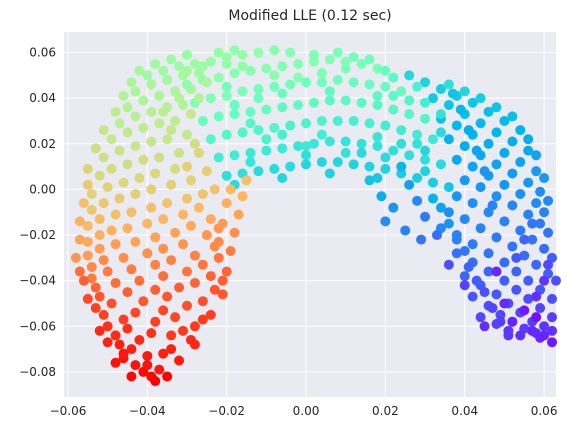  What do you see at coordinates (37, 281) in the screenshot?
I see `y-tick-label: −0.04` at bounding box center [37, 281].